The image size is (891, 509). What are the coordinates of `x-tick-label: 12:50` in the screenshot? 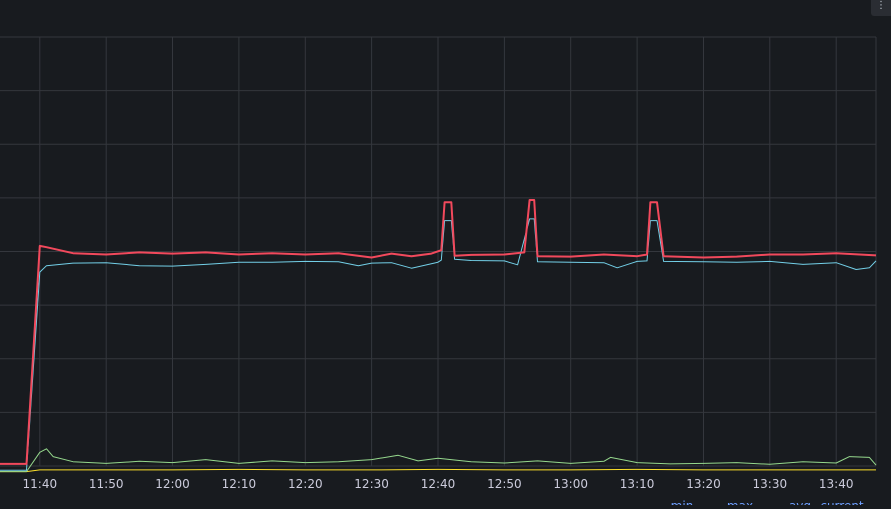 It's located at (504, 484).